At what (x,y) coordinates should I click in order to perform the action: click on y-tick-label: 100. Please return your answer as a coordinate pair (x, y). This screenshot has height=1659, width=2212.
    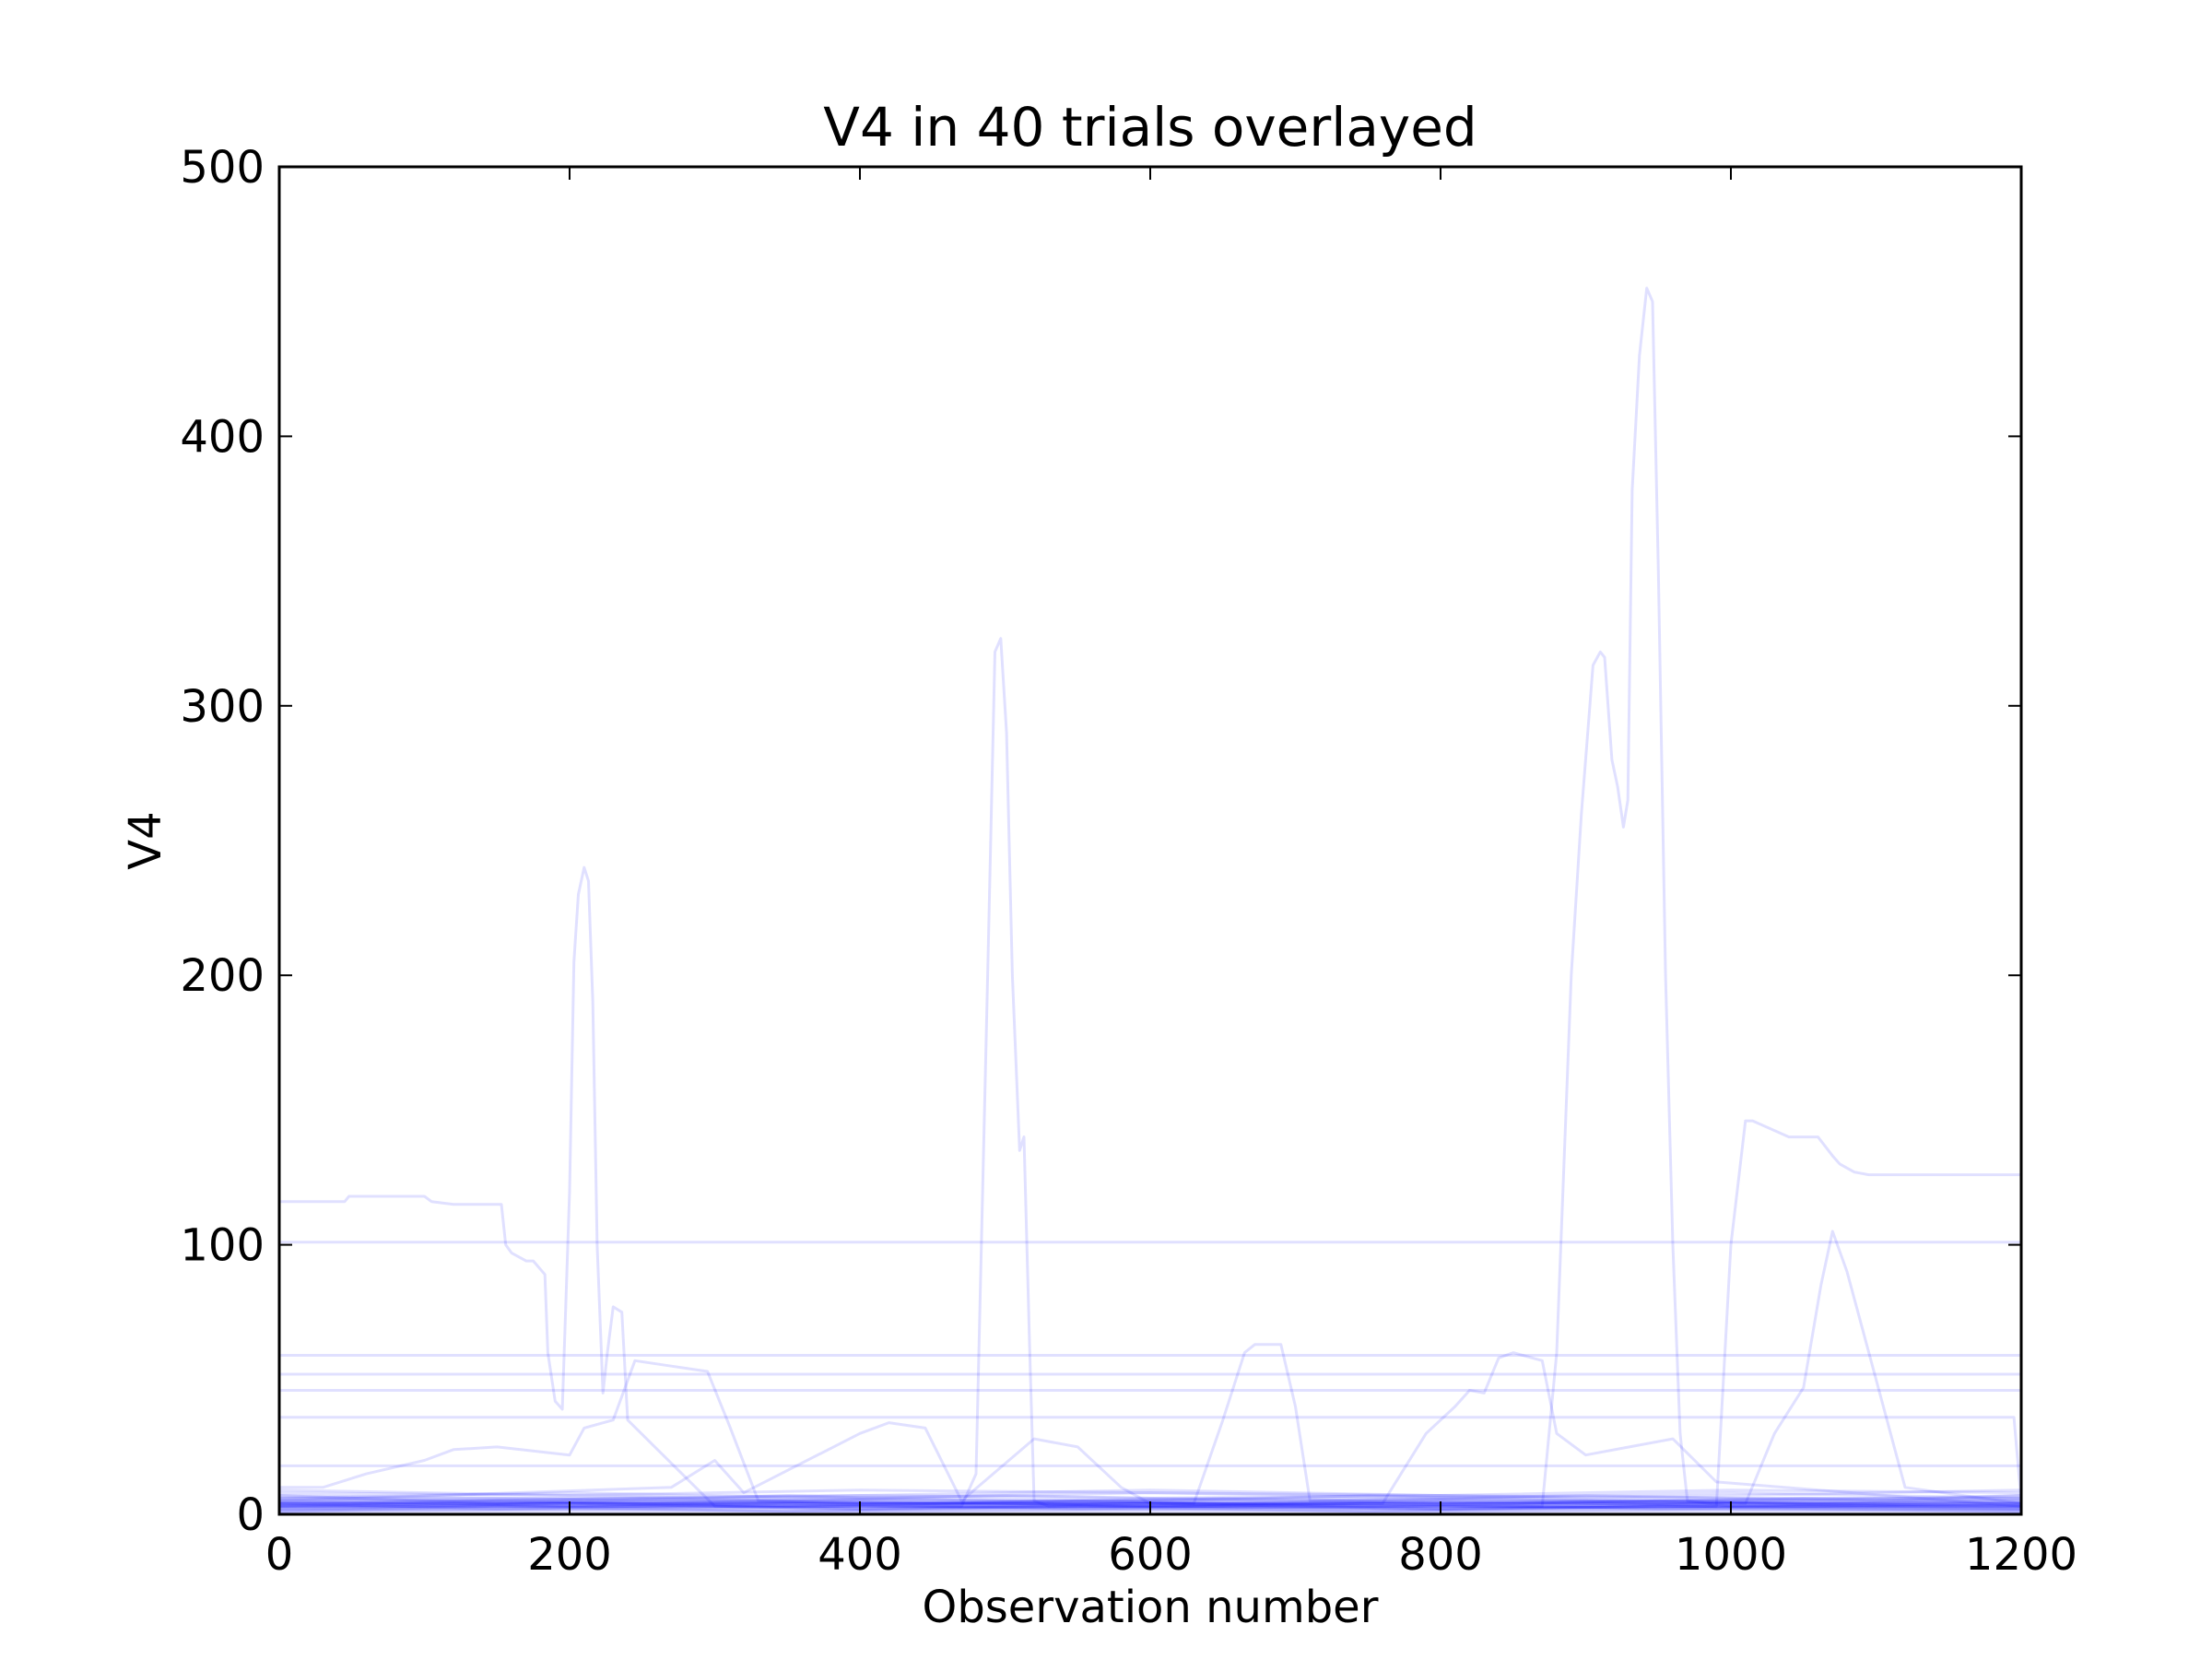
    Looking at the image, I should click on (222, 1246).